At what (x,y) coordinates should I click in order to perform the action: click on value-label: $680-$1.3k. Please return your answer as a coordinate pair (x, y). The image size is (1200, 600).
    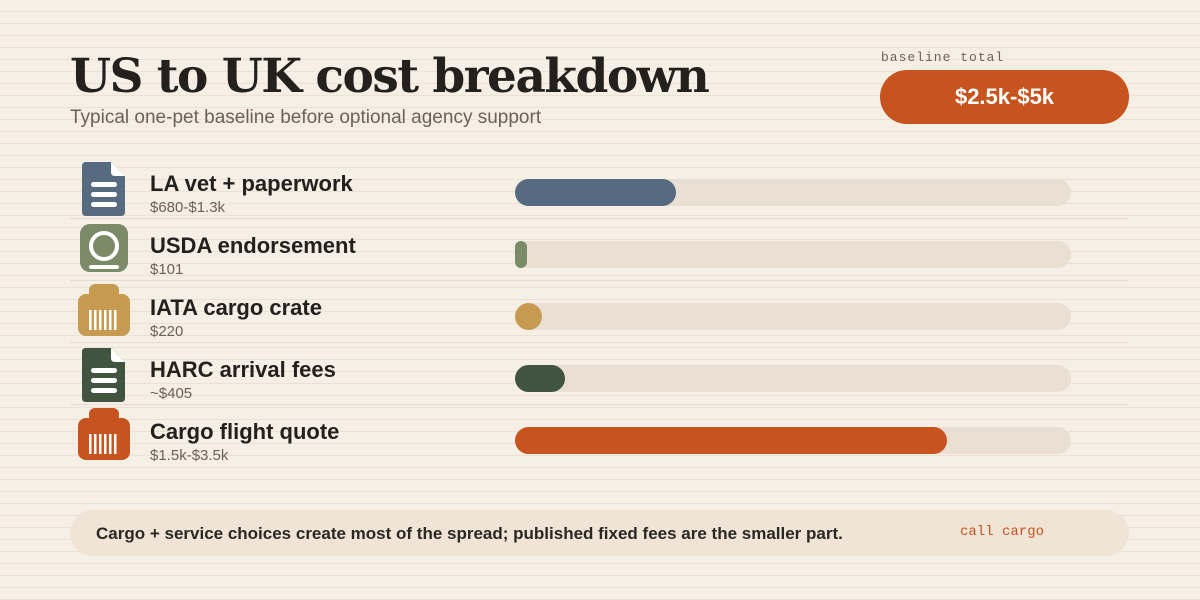
    Looking at the image, I should click on (188, 207).